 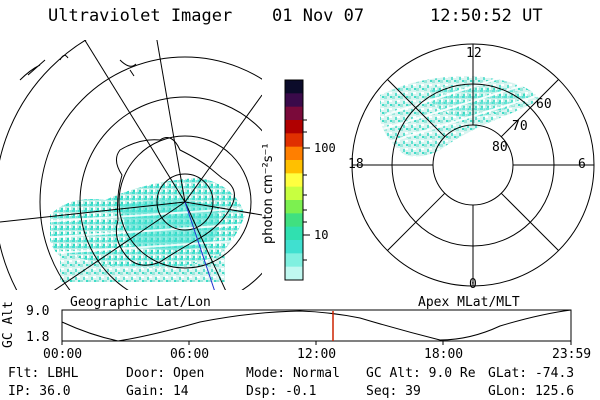 What do you see at coordinates (199, 245) in the screenshot?
I see `geo-terminator-line` at bounding box center [199, 245].